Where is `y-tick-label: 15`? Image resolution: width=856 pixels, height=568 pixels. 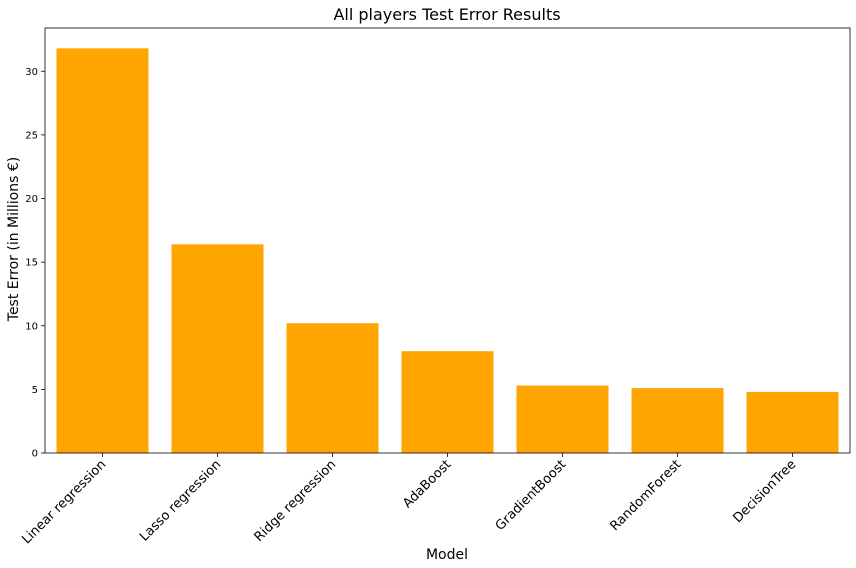
y-tick-label: 15 is located at coordinates (31, 263).